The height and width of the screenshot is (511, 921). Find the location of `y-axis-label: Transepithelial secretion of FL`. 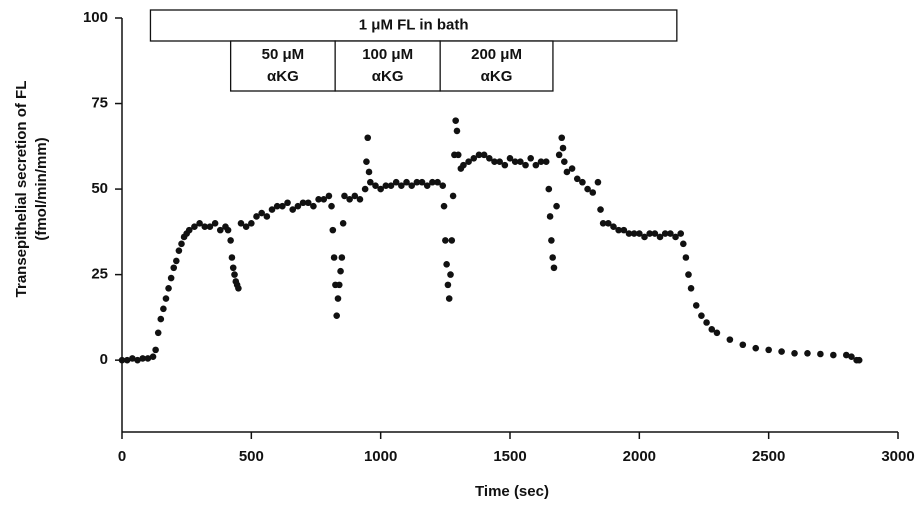

y-axis-label: Transepithelial secretion of FL is located at coordinates (21, 189).